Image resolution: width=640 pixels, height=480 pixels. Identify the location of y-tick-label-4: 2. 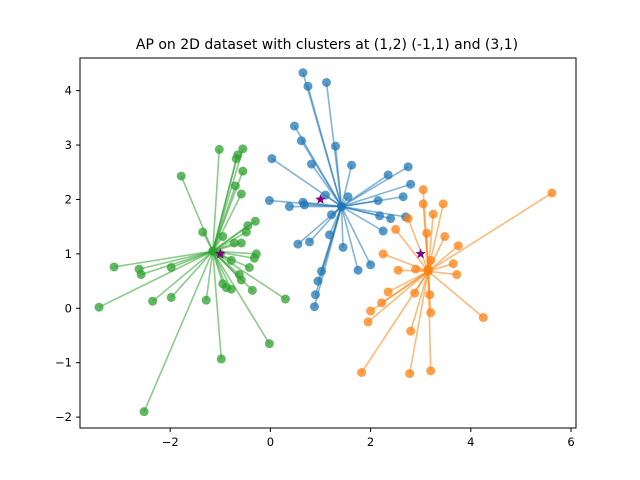
(68, 199).